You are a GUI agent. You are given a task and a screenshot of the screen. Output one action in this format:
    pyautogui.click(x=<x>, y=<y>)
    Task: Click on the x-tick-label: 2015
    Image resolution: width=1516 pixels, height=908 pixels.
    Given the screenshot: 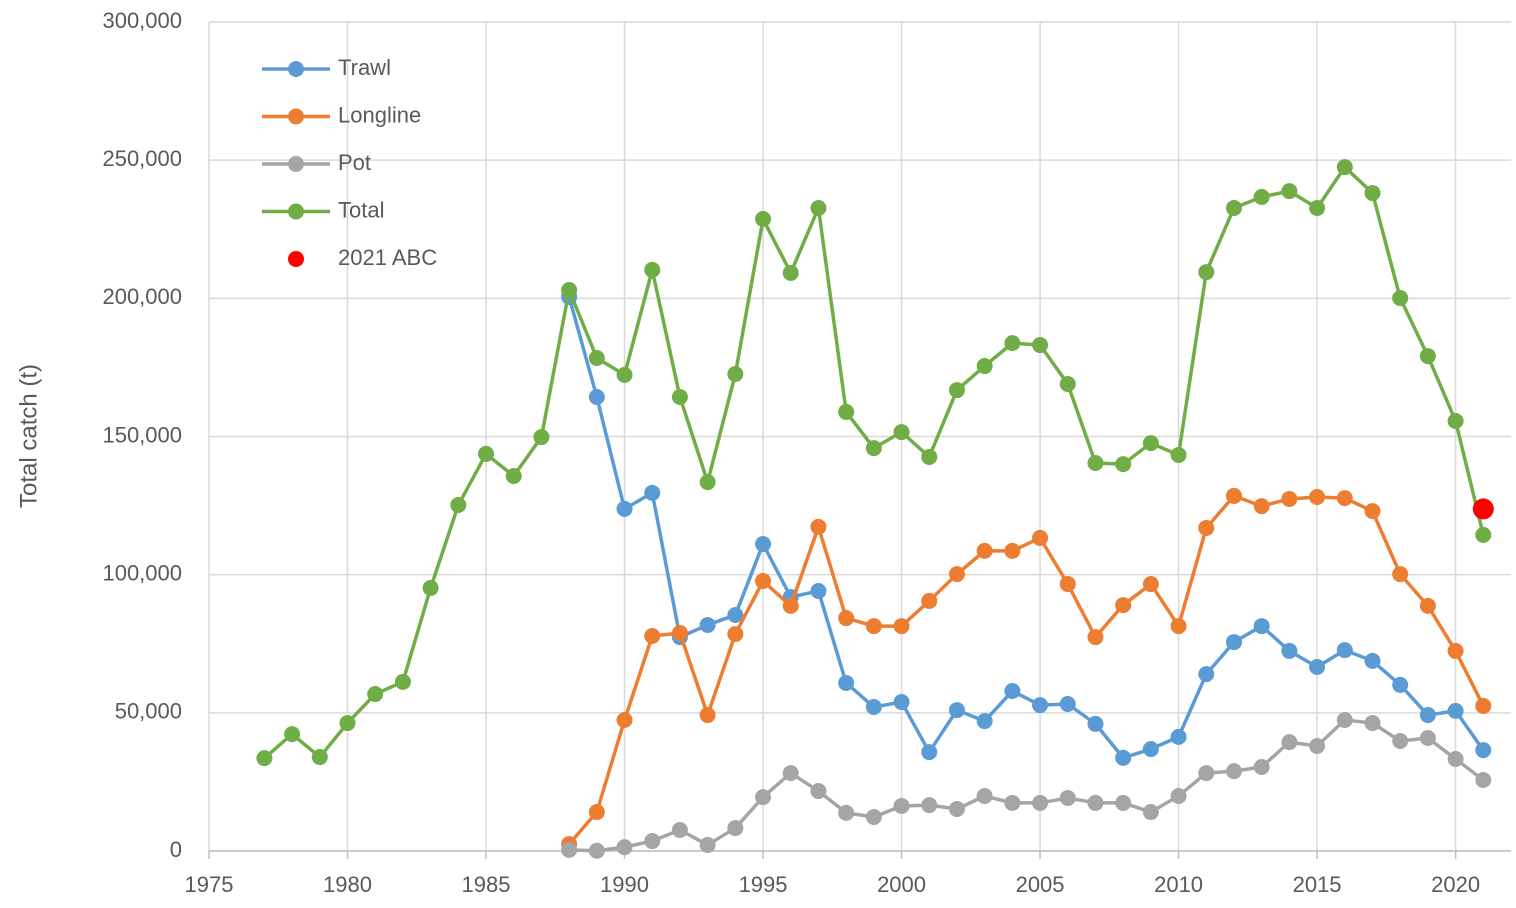 What is the action you would take?
    pyautogui.click(x=1317, y=884)
    